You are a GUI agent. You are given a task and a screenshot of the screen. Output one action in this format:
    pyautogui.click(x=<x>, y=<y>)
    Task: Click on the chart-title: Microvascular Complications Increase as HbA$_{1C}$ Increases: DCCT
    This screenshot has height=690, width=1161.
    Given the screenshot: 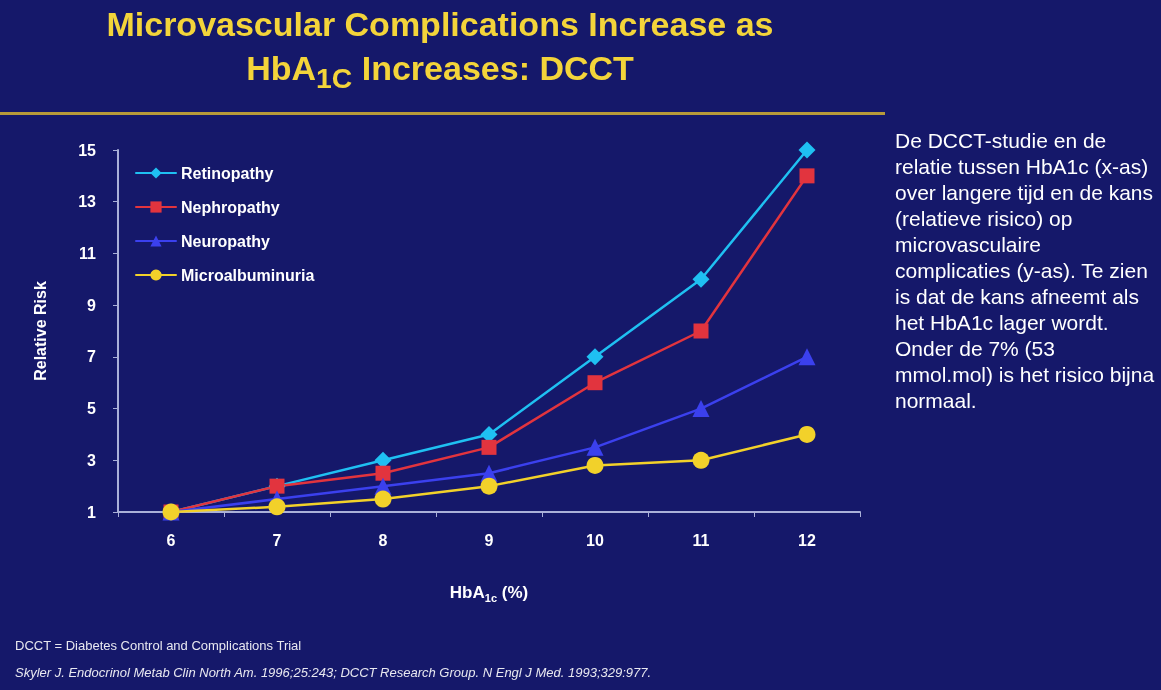 What is the action you would take?
    pyautogui.click(x=440, y=50)
    